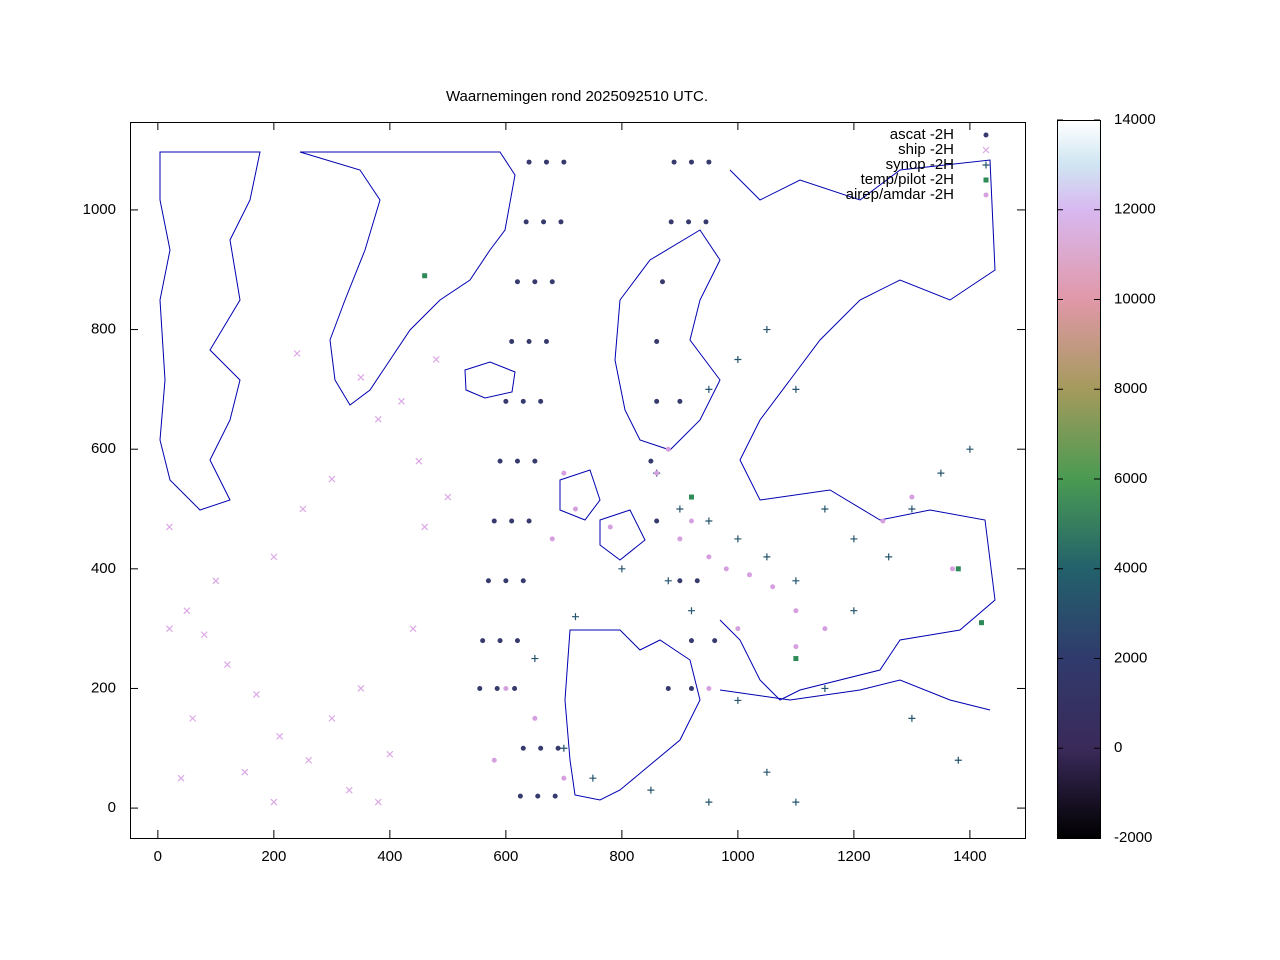  I want to click on legend-label: ascat -2H, so click(922, 134).